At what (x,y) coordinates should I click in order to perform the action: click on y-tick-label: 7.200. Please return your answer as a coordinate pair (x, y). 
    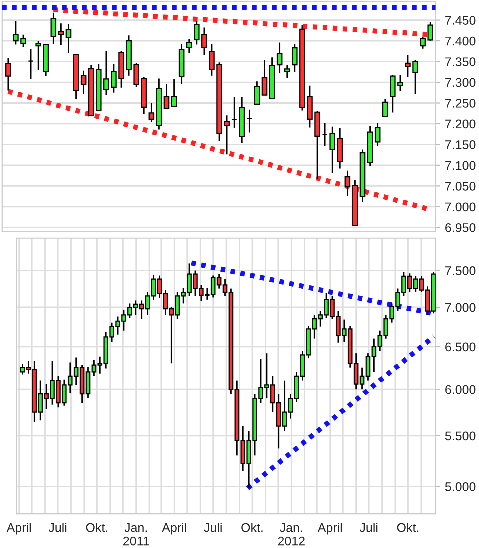
    Looking at the image, I should click on (461, 124).